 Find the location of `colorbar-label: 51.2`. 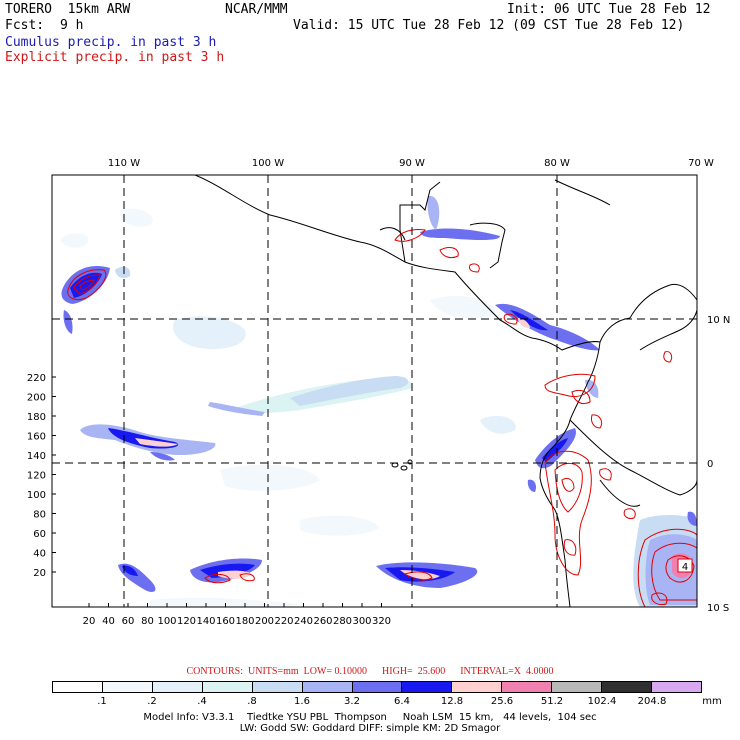

colorbar-label: 51.2 is located at coordinates (552, 701).